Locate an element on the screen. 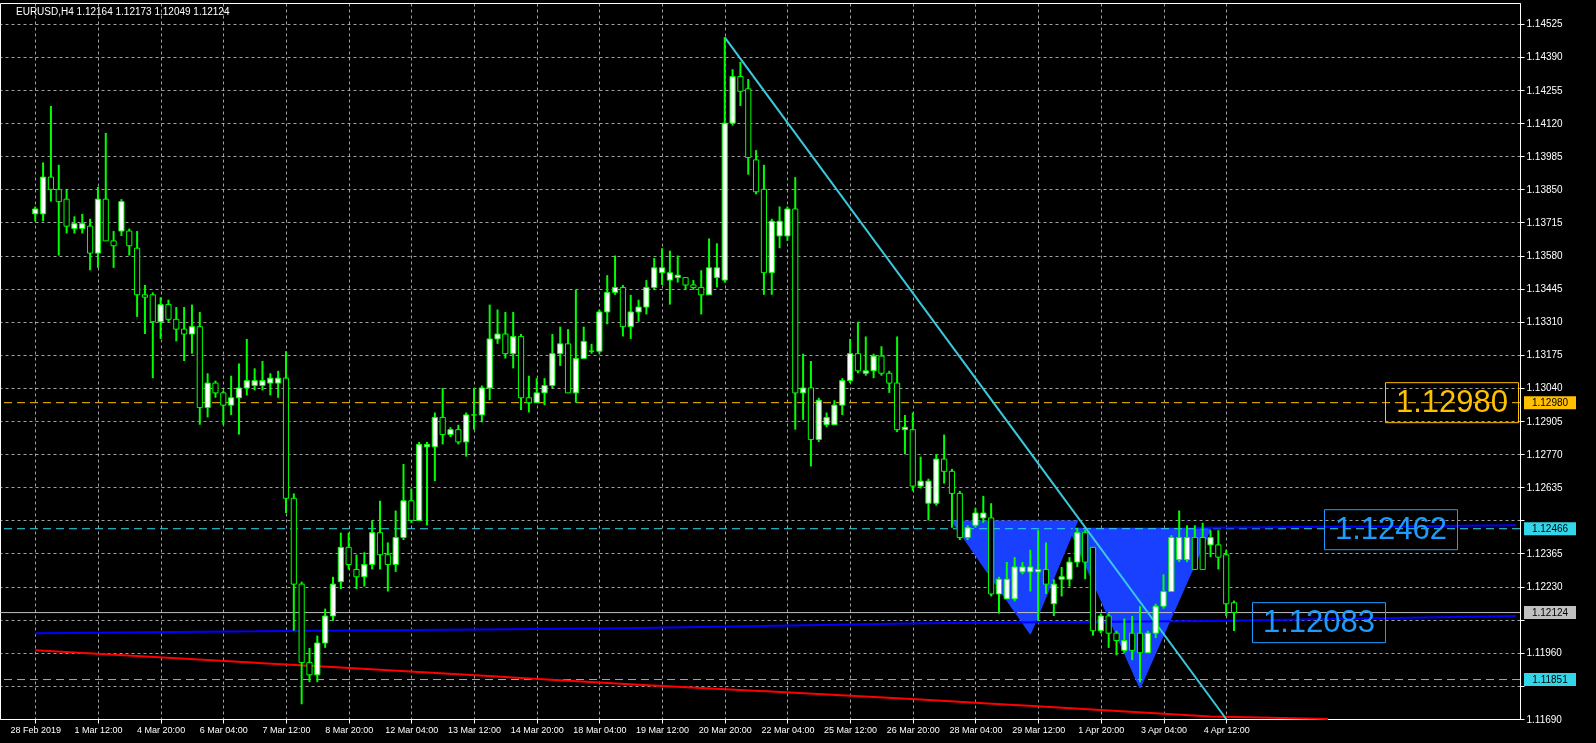  ref-line-label: 1.11851 is located at coordinates (1550, 679).